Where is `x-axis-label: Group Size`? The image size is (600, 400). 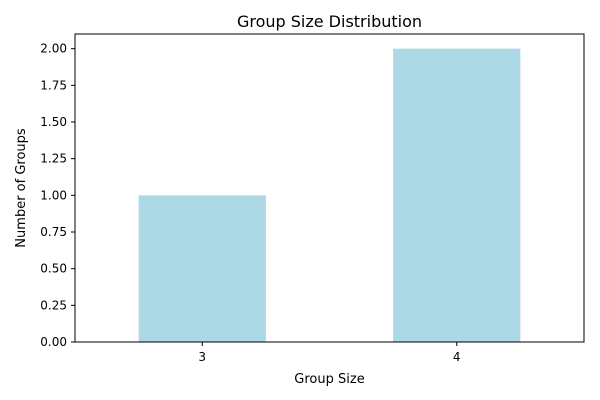
x-axis-label: Group Size is located at coordinates (329, 379).